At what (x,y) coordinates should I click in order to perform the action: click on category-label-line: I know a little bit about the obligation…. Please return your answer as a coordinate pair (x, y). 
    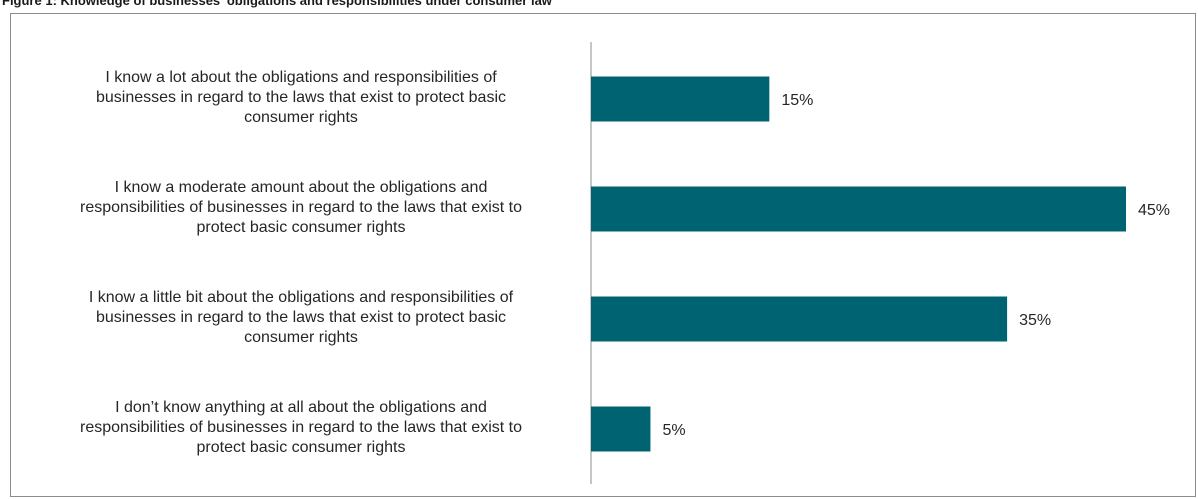
    Looking at the image, I should click on (301, 297).